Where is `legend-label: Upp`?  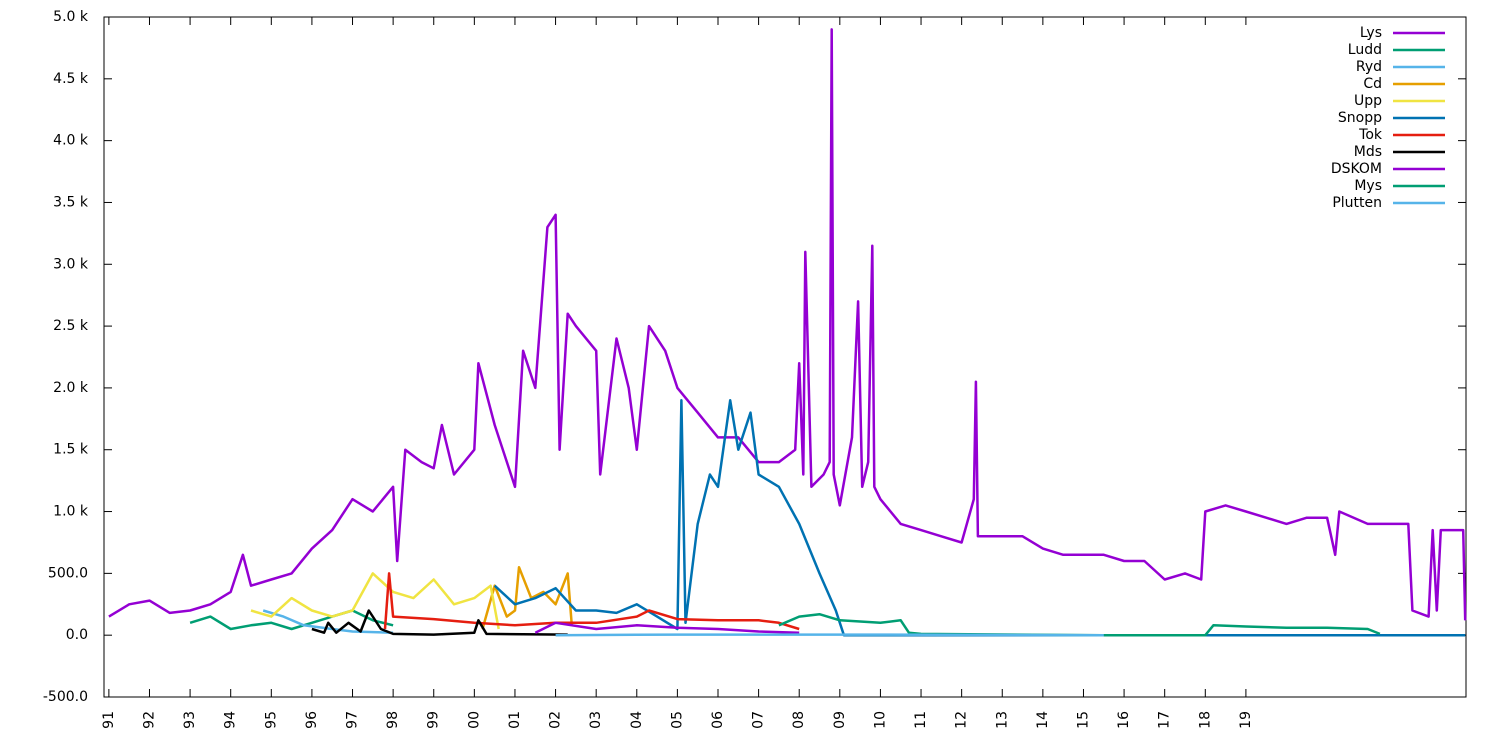 legend-label: Upp is located at coordinates (1368, 101).